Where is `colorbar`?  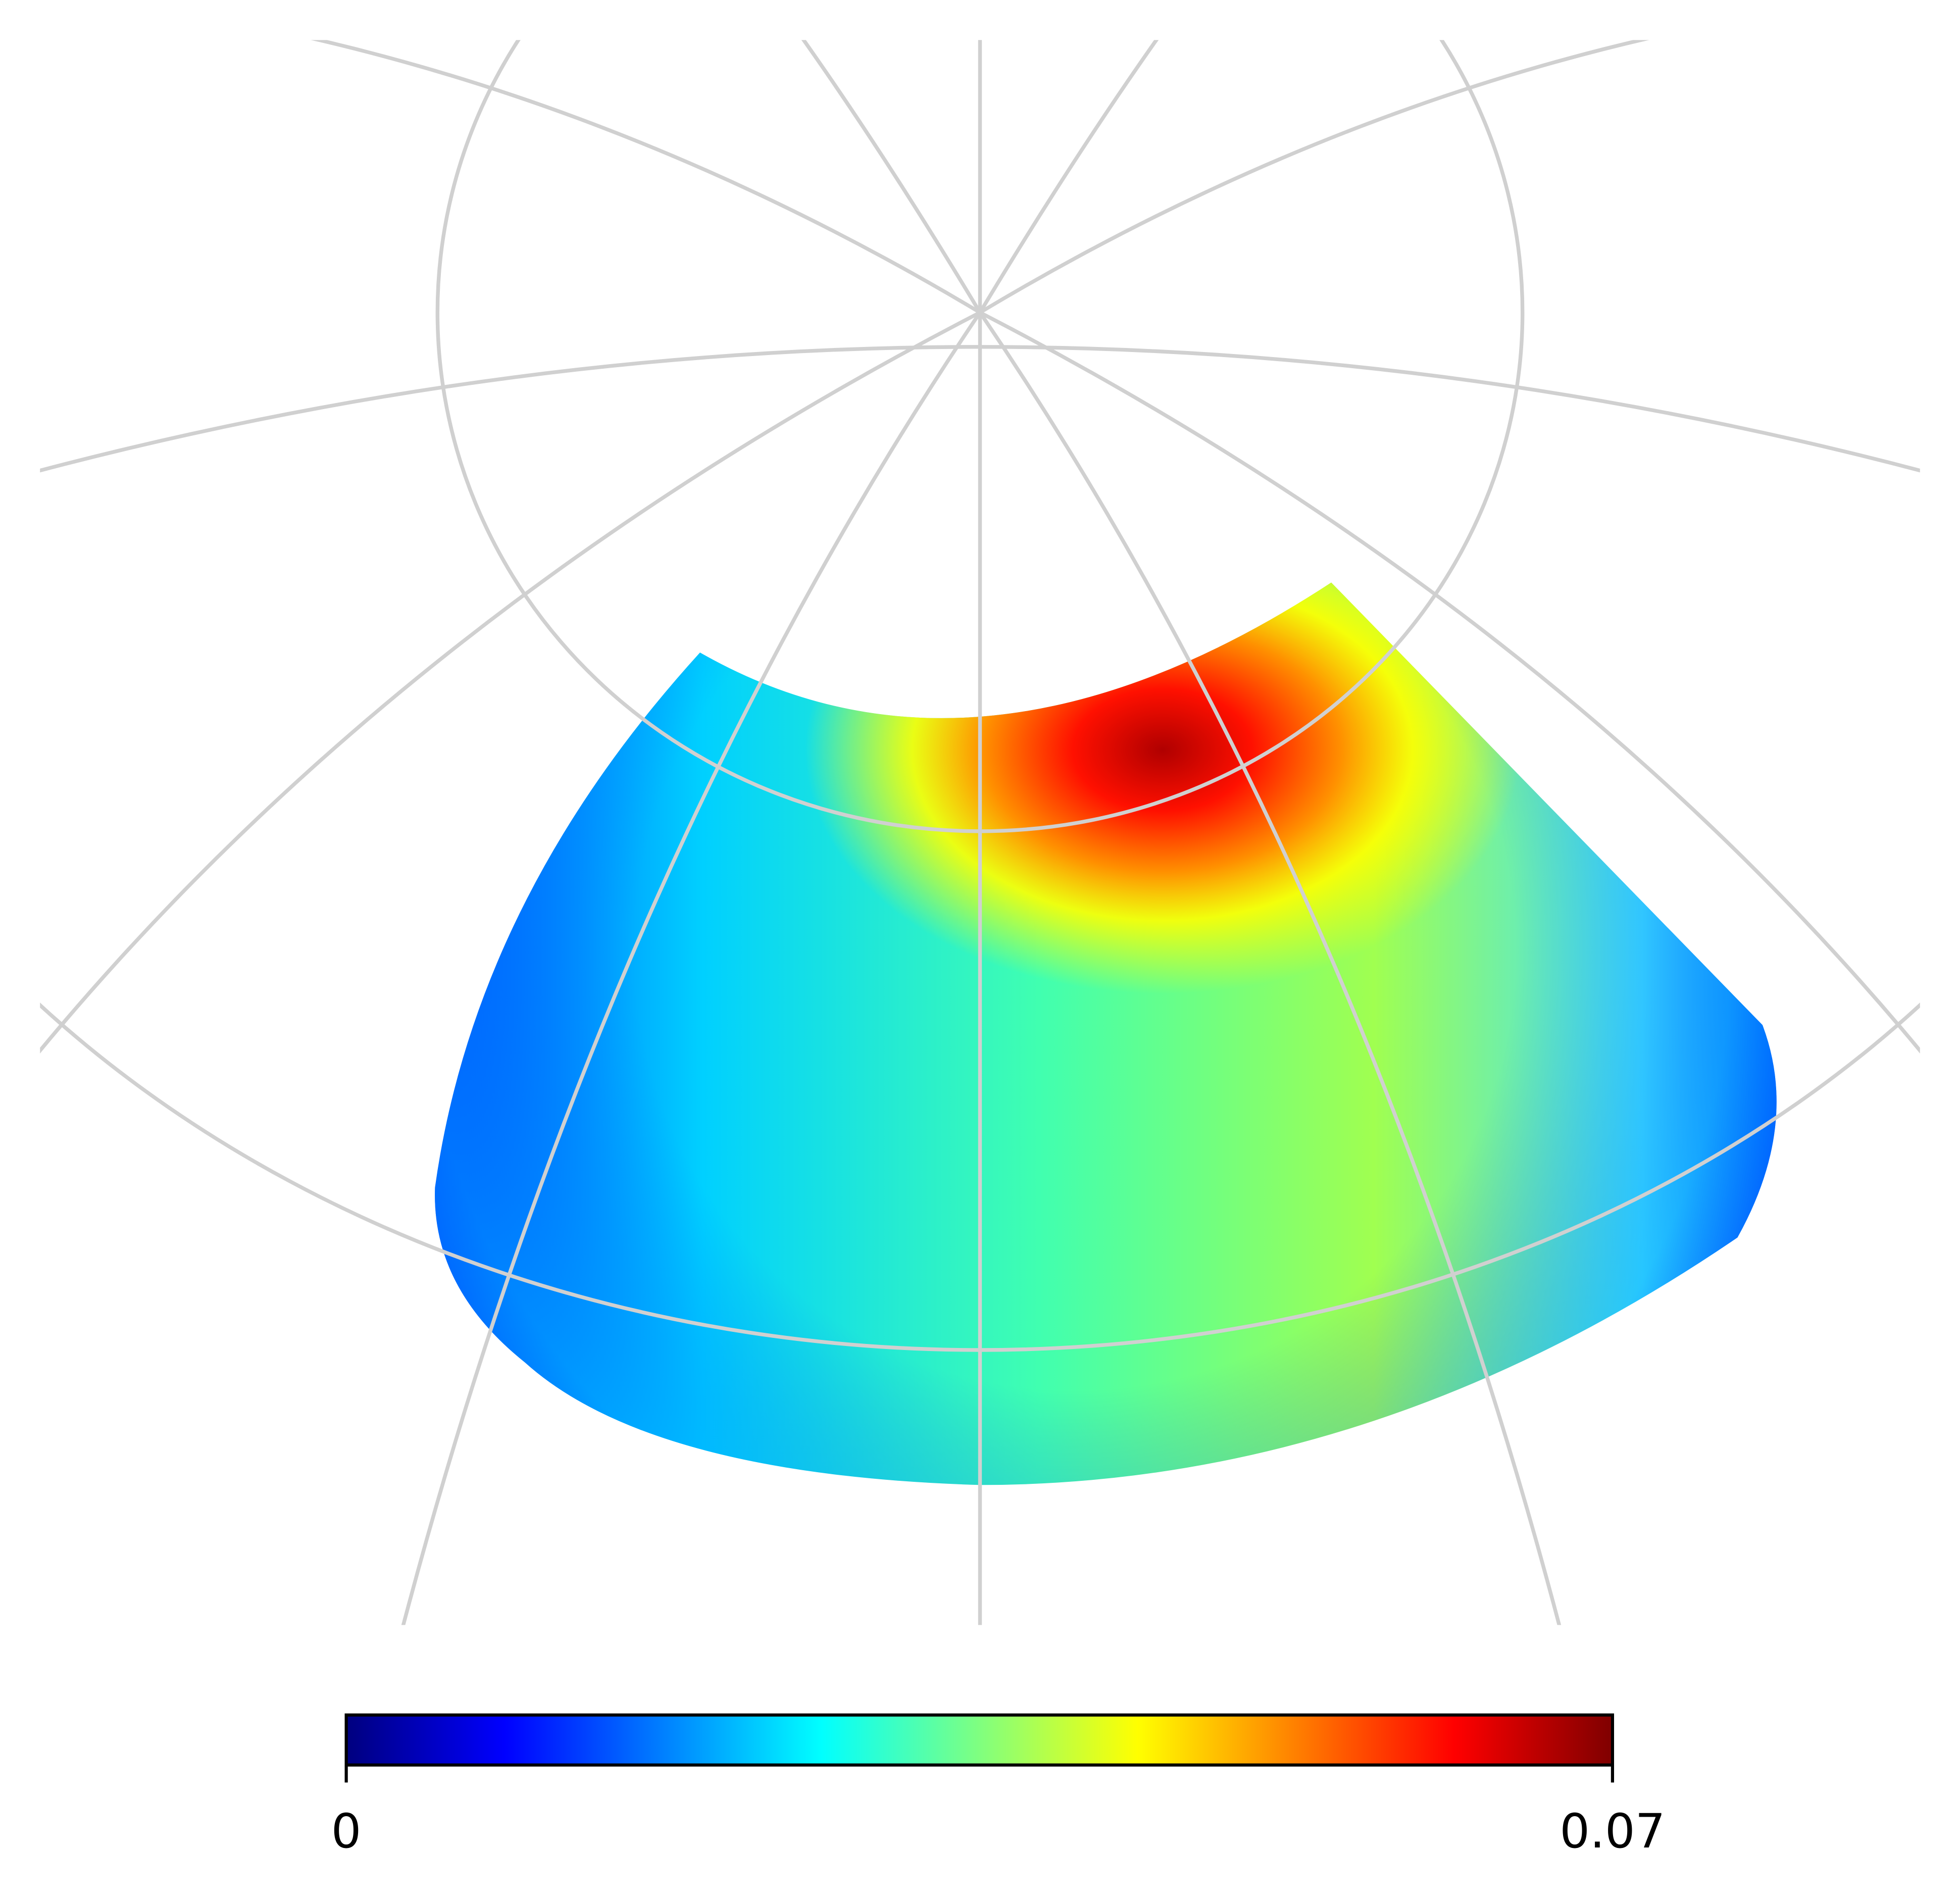
colorbar is located at coordinates (980, 1740).